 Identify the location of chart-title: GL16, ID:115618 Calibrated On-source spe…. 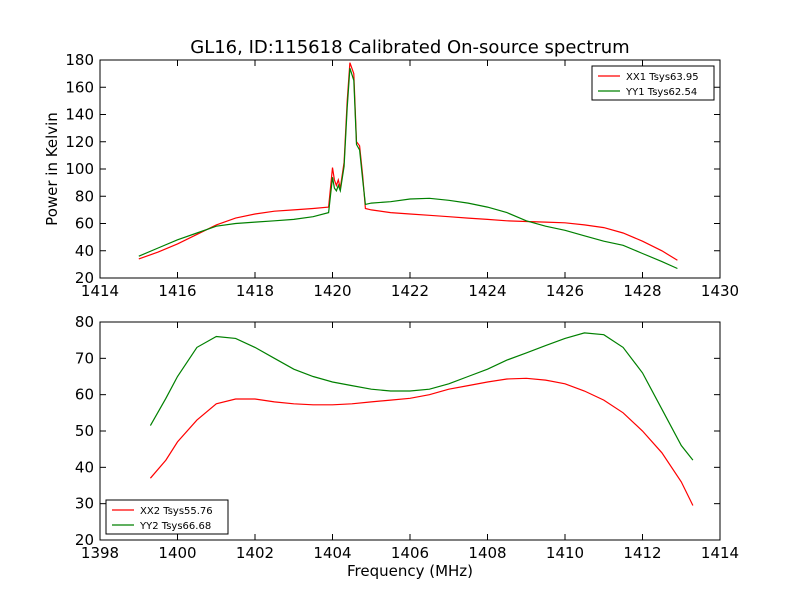
(409, 47).